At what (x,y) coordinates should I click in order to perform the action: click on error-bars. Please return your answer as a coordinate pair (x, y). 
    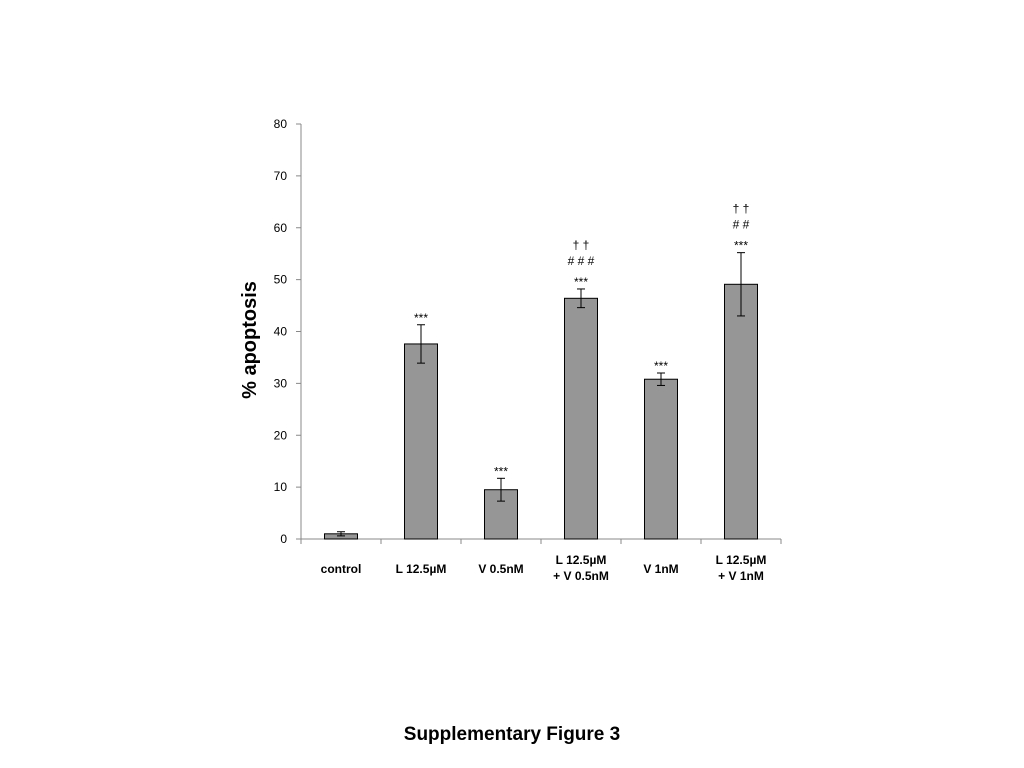
    Looking at the image, I should click on (541, 394).